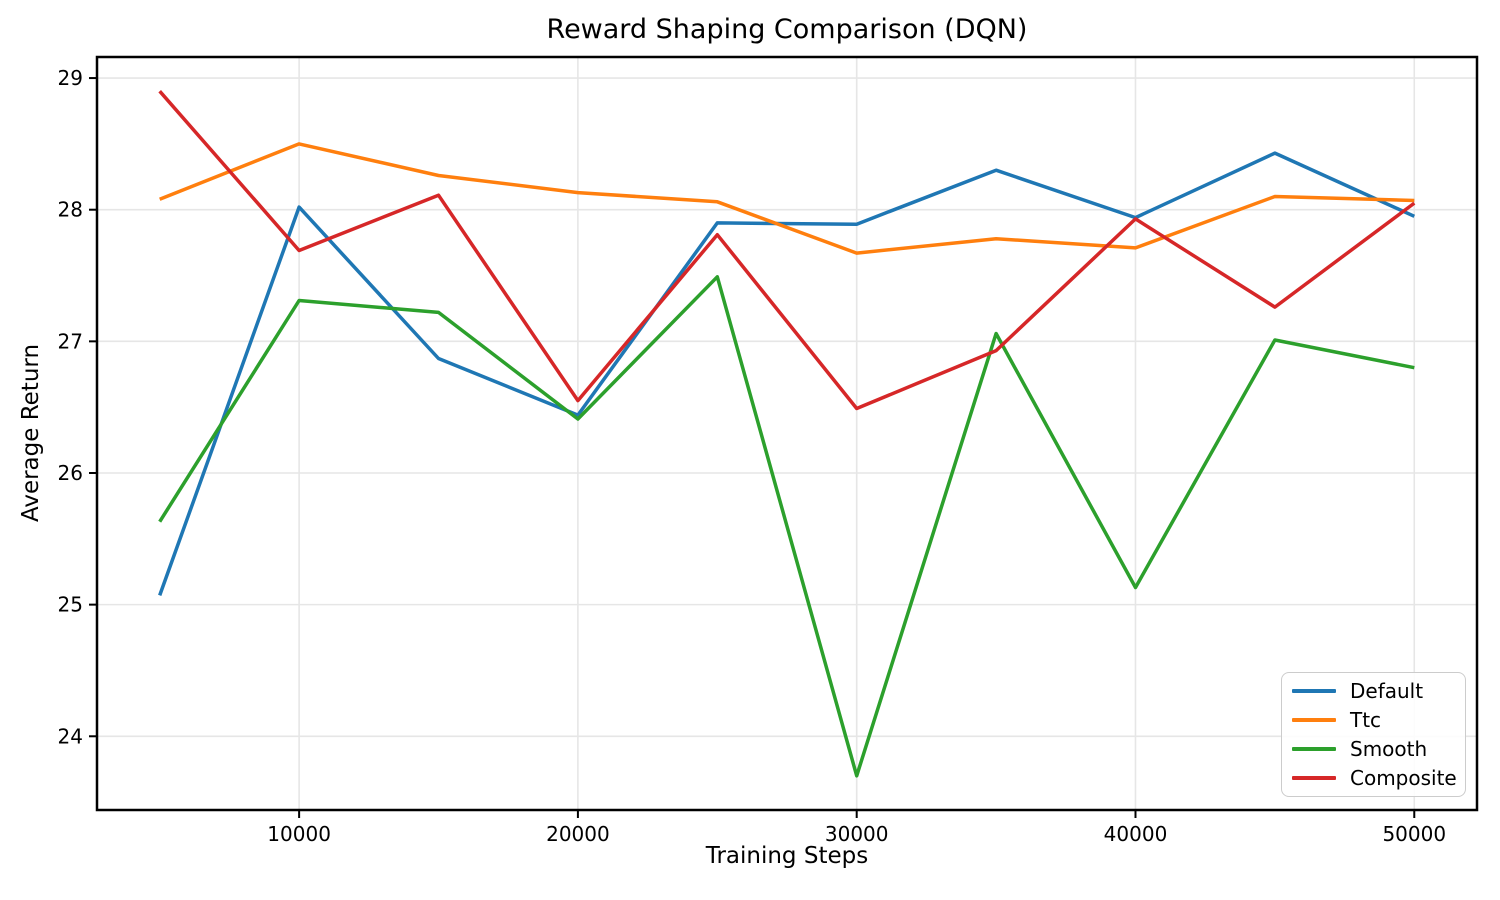  Describe the element at coordinates (31, 433) in the screenshot. I see `y-axis-label: Average Return` at that location.